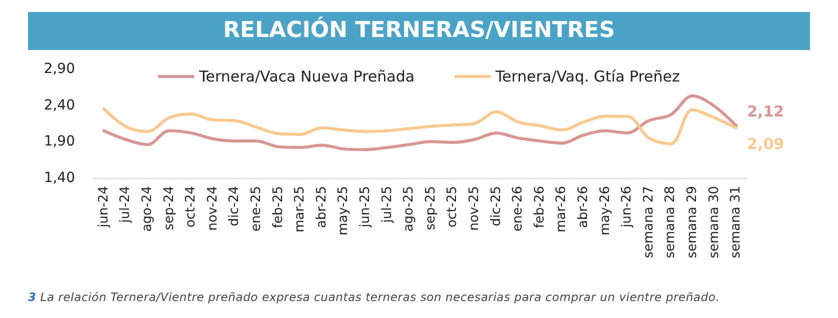 The height and width of the screenshot is (318, 838). I want to click on x-tick-label: ene-25, so click(256, 209).